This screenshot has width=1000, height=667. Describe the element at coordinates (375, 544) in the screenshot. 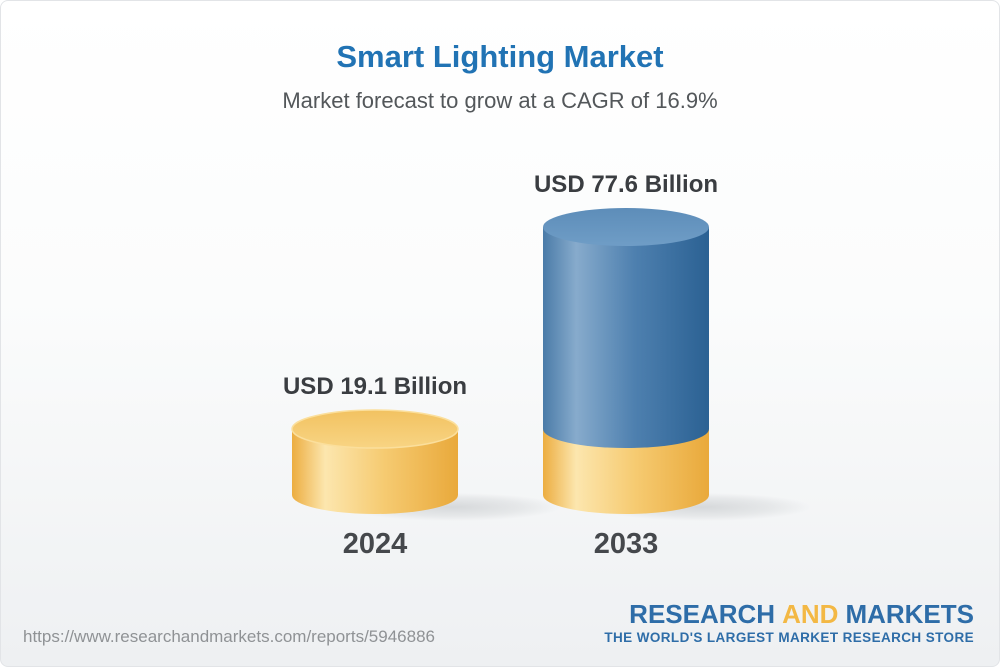

I see `year-label-2024: 2024` at that location.